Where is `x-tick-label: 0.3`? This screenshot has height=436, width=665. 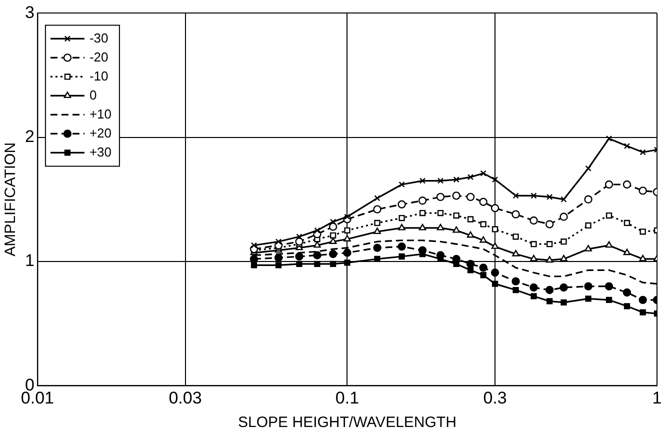
x-tick-label: 0.3 is located at coordinates (495, 398).